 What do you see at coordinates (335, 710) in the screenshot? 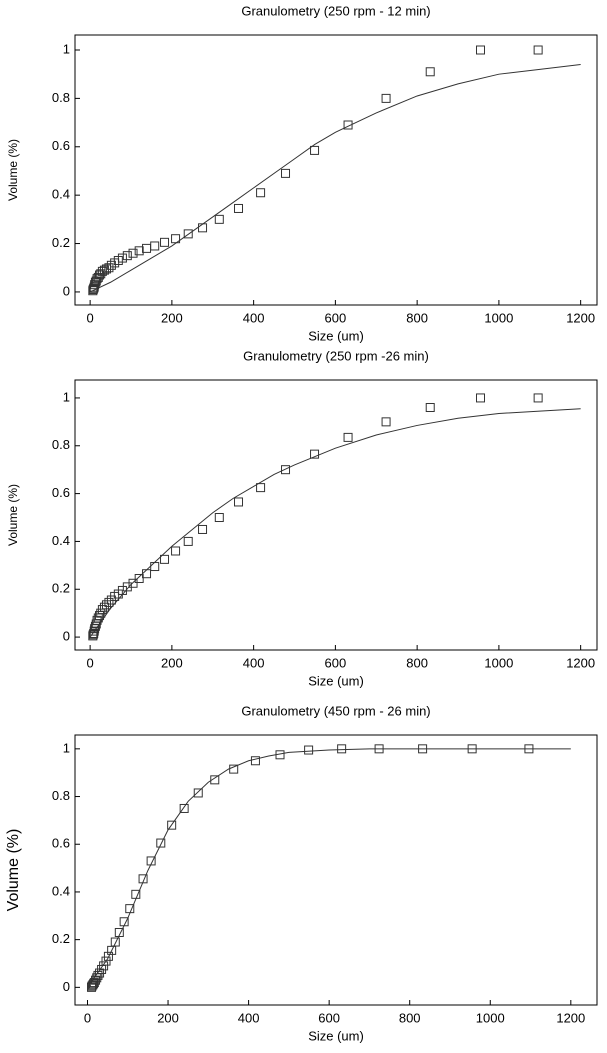
I see `chart-title: Granulometry (450 rpm - 26 min)` at bounding box center [335, 710].